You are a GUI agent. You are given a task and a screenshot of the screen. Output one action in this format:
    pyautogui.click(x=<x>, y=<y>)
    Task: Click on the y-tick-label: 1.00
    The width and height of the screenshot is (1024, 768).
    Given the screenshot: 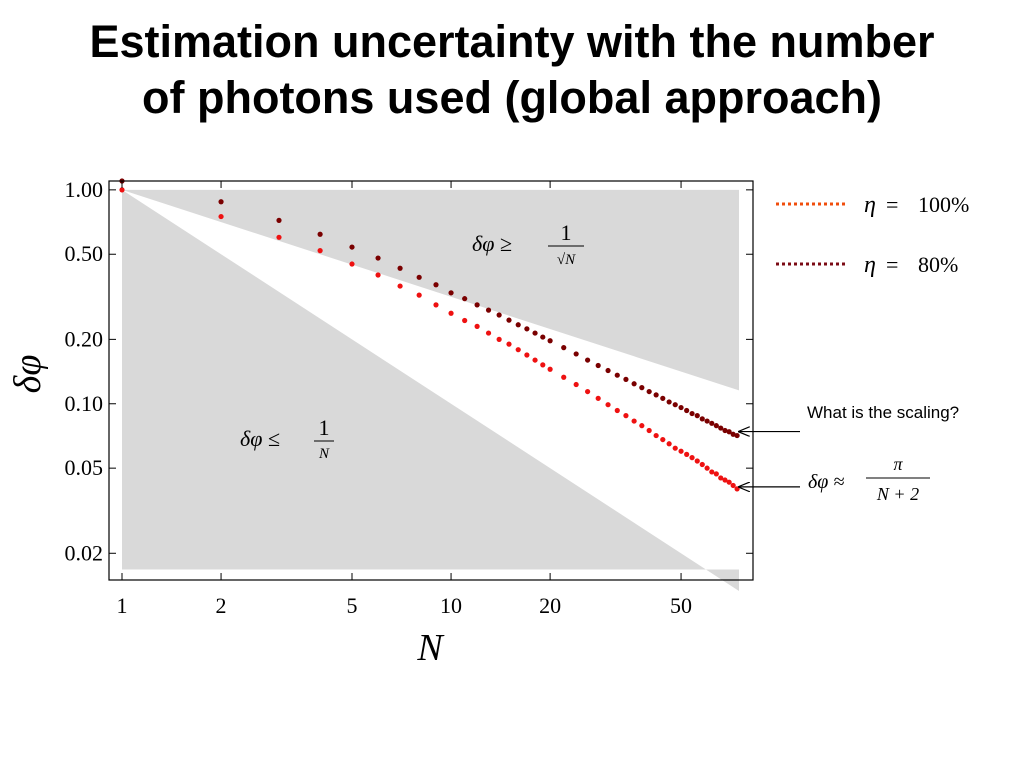 What is the action you would take?
    pyautogui.click(x=84, y=189)
    